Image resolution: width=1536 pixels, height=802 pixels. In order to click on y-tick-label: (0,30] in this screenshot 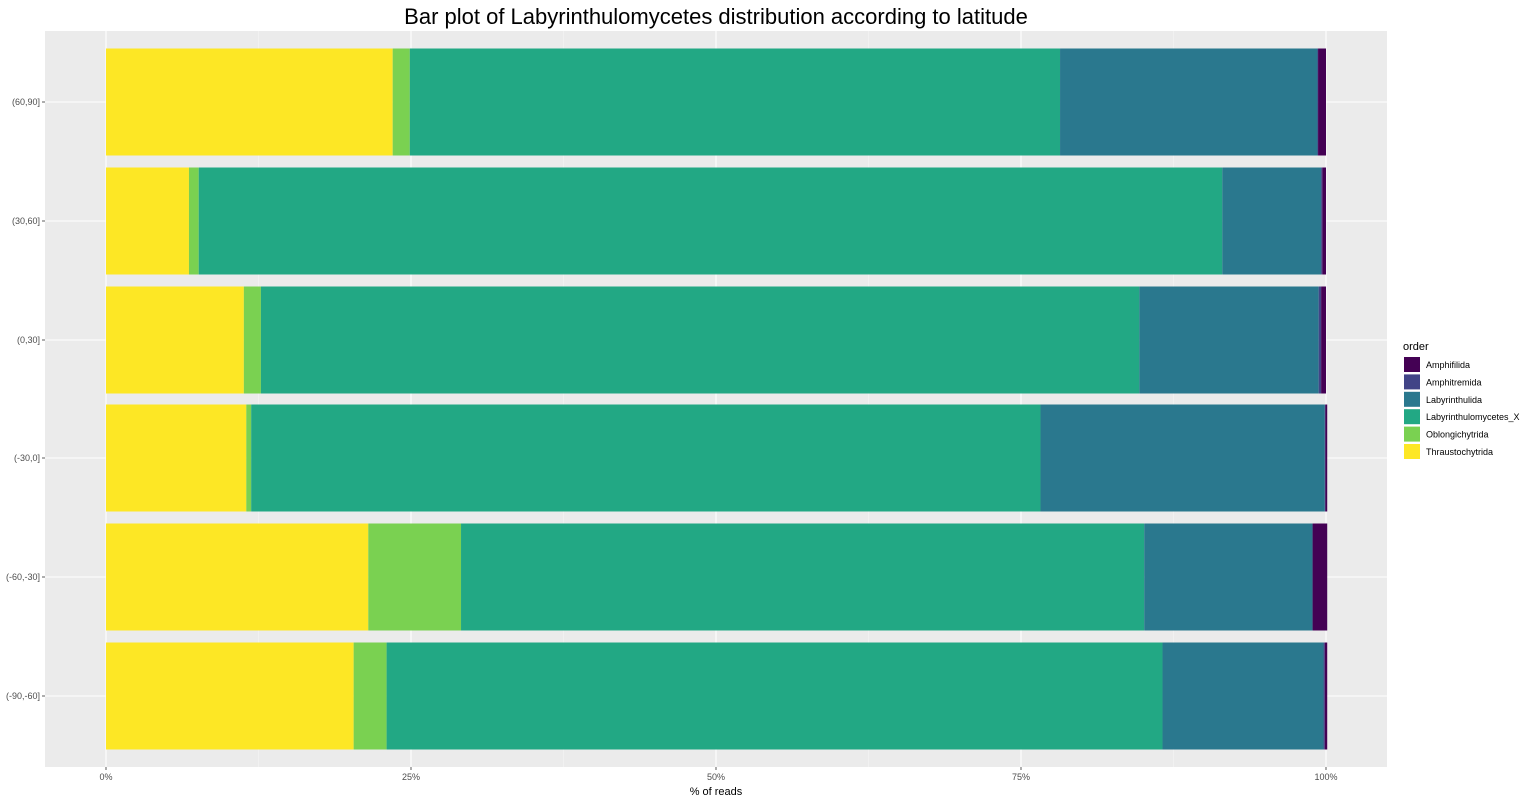, I will do `click(28, 340)`.